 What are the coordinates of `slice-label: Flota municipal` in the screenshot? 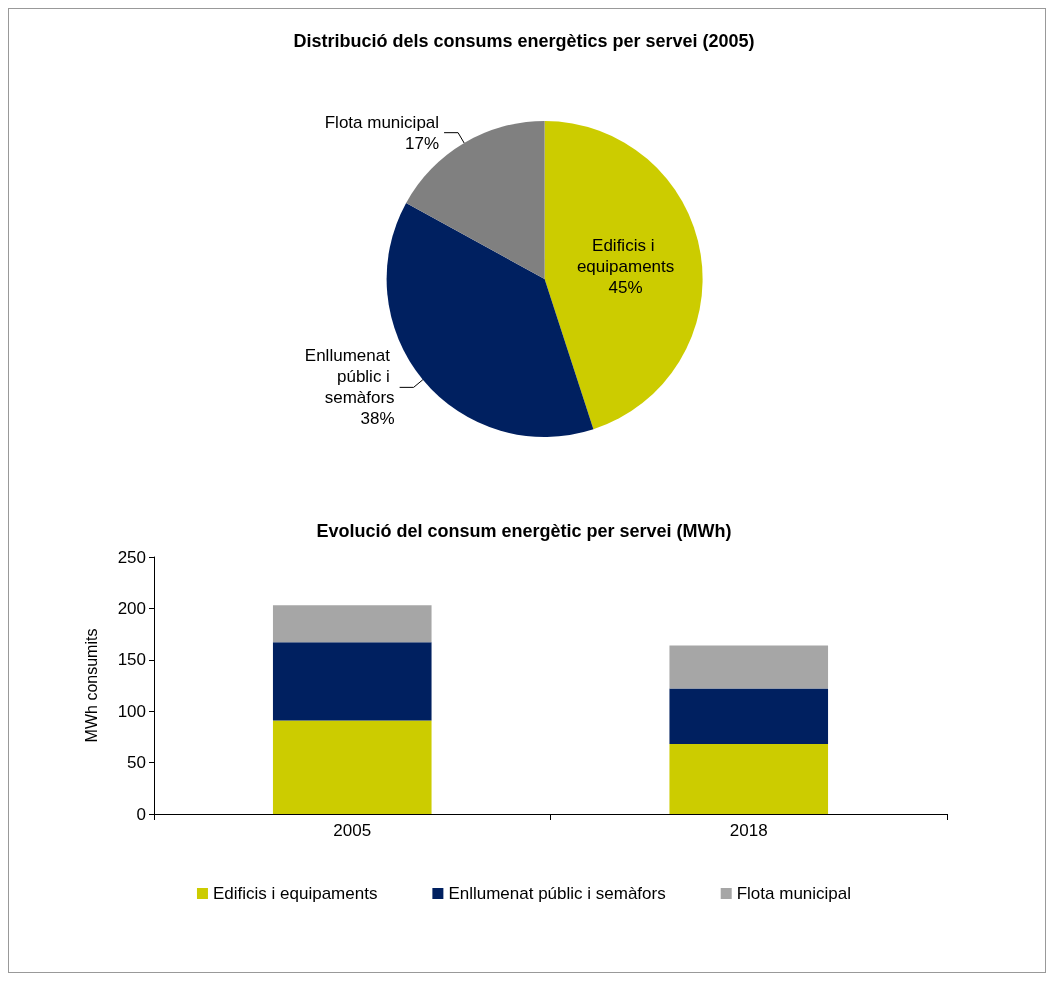 It's located at (382, 122).